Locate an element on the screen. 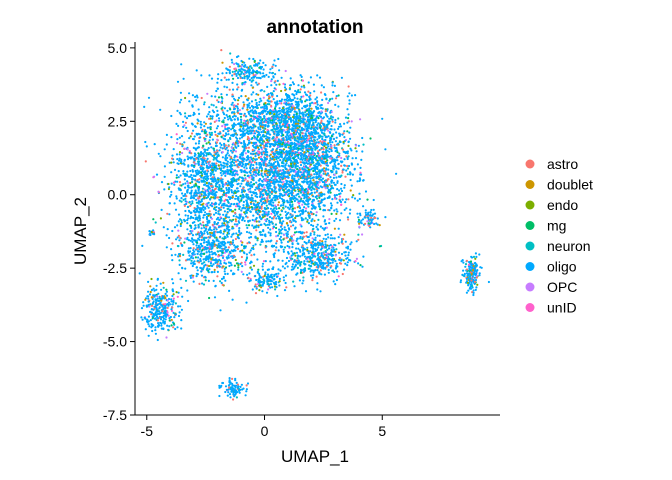 Image resolution: width=672 pixels, height=480 pixels. data-point-endo is located at coordinates (212, 170).